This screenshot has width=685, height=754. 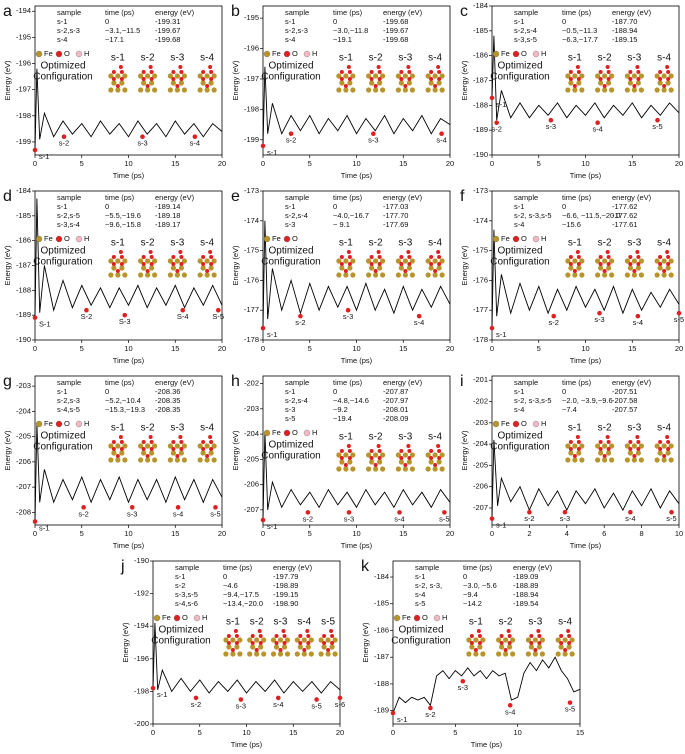 I want to click on legend-label: O, so click(x=295, y=53).